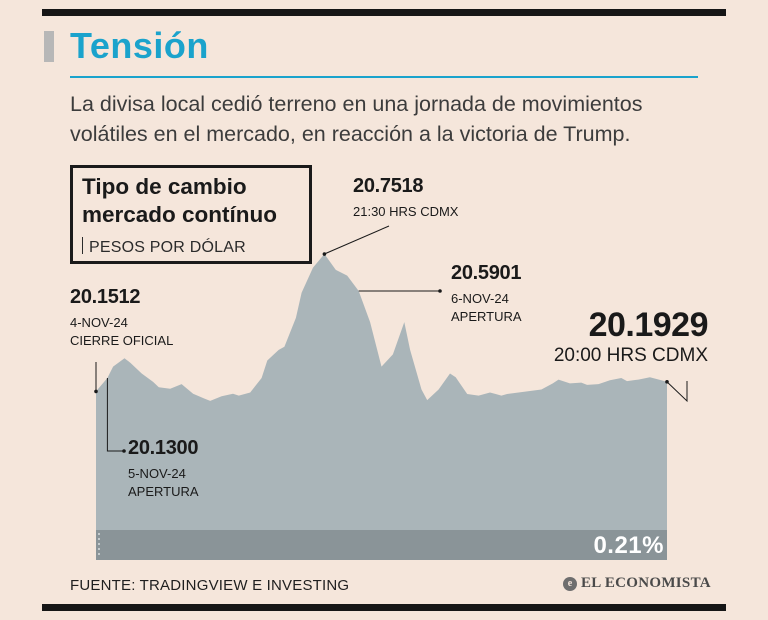 The height and width of the screenshot is (620, 768). I want to click on peak-time: 21:30 HRS CDMX, so click(406, 211).